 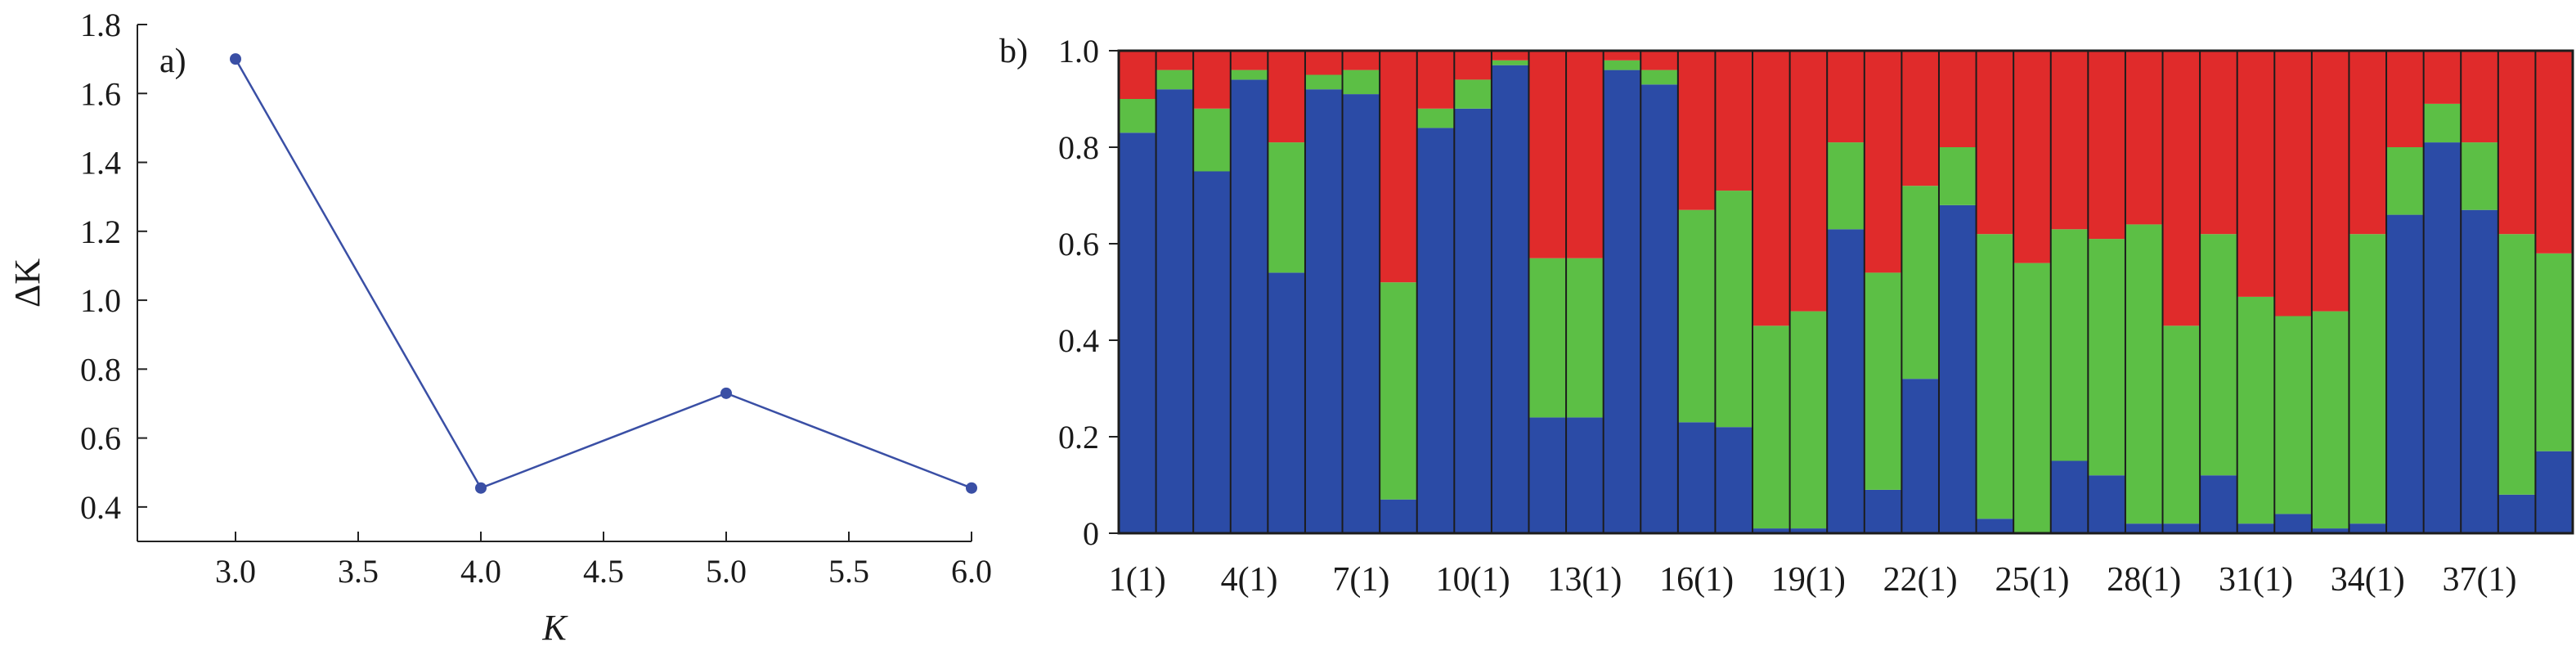 I want to click on y-tick-label: 0, so click(x=1091, y=533).